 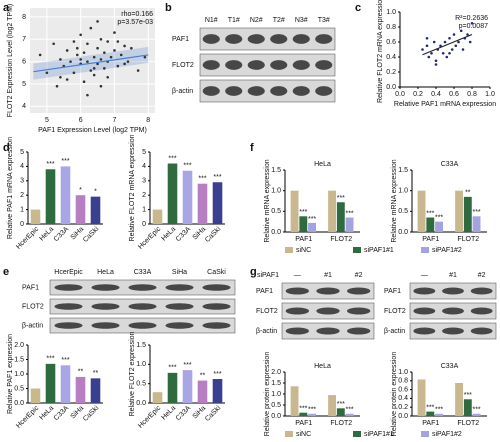 I want to click on y-tick-label: 7, so click(x=24, y=39).